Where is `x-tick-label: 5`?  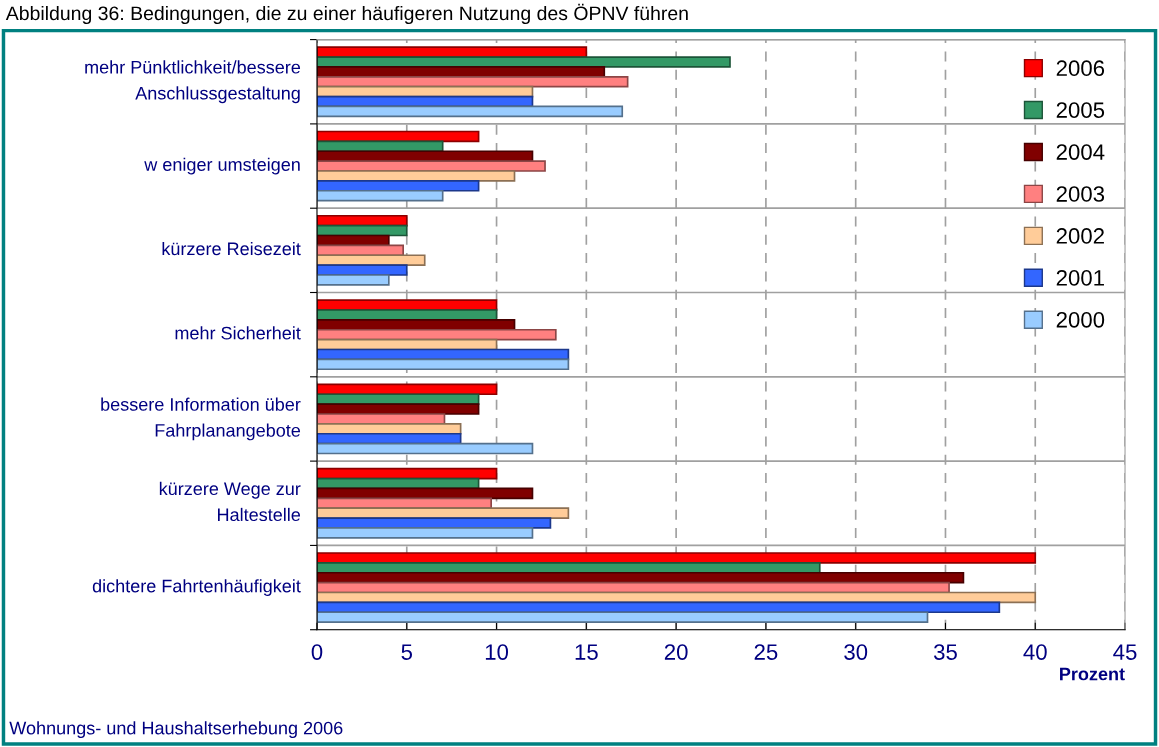 x-tick-label: 5 is located at coordinates (407, 652).